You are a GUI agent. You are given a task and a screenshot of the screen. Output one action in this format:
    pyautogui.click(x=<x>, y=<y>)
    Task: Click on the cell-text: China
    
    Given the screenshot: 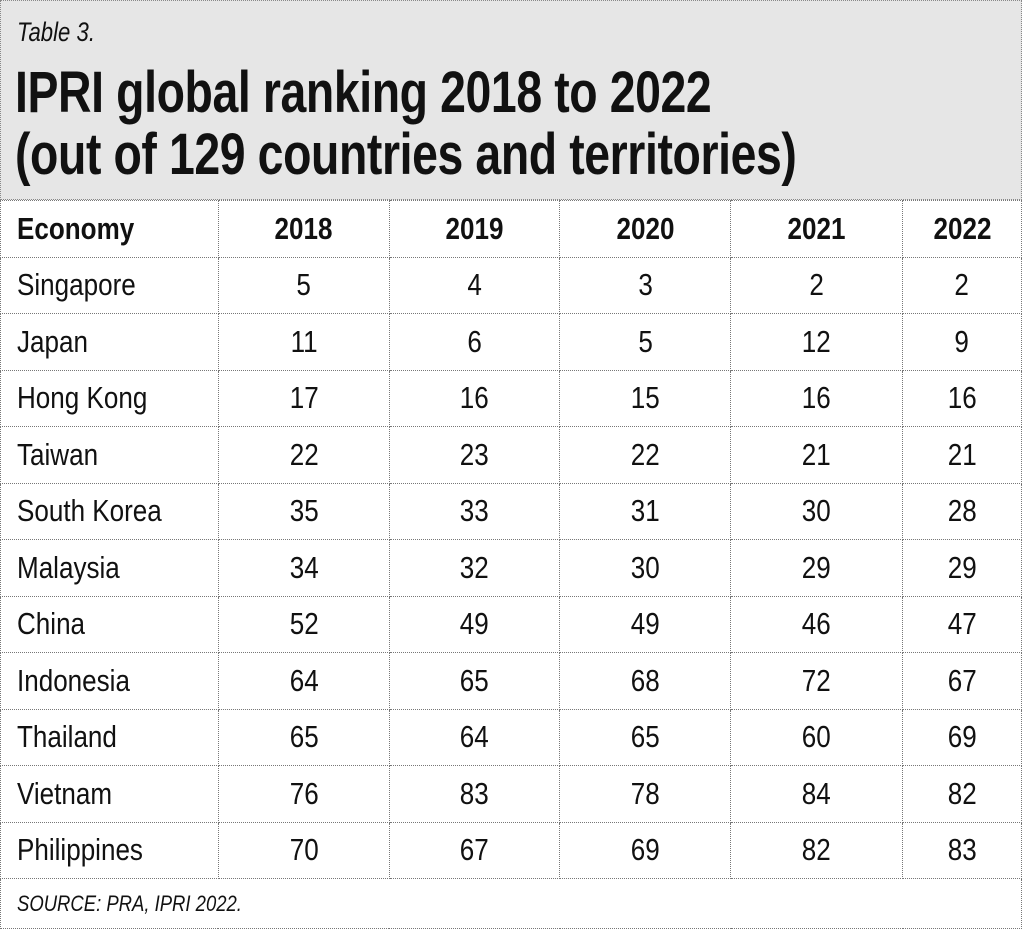 What is the action you would take?
    pyautogui.click(x=51, y=624)
    